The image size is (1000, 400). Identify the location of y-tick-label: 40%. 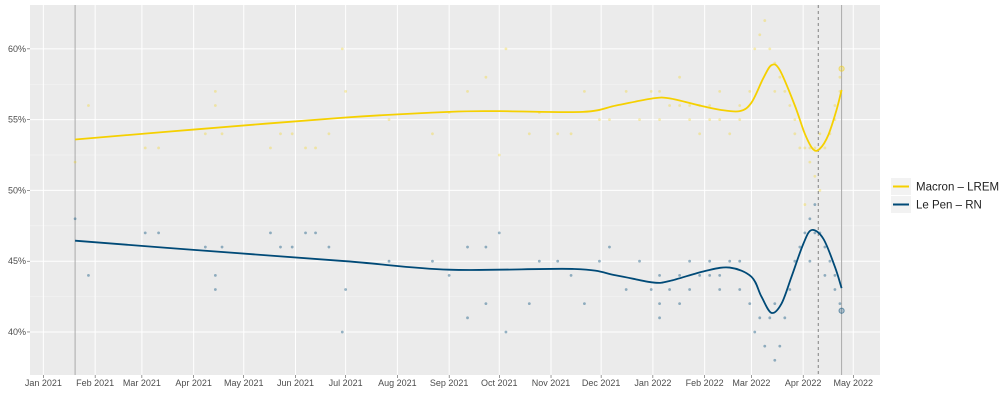
(17, 332).